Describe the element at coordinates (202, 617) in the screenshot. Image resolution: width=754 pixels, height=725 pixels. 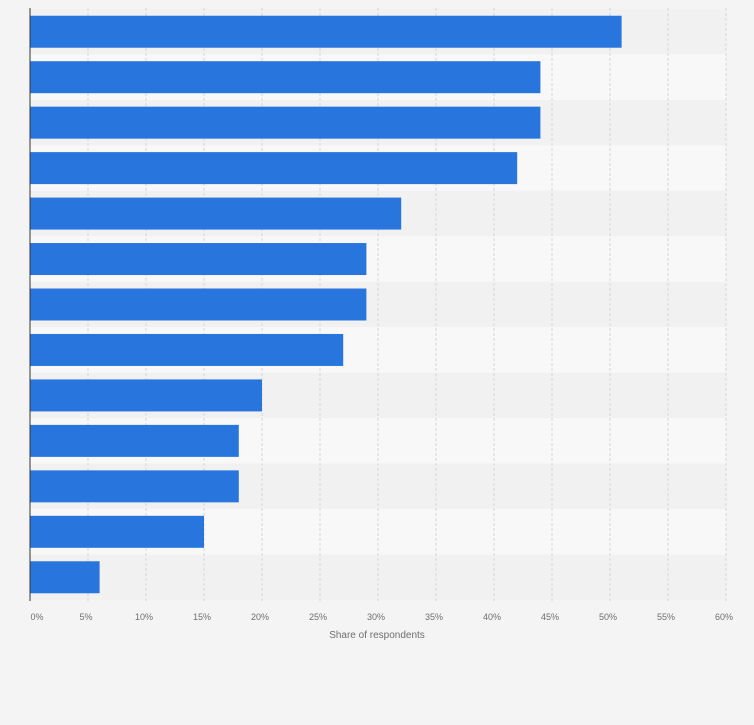
I see `x-tick-label: 15%` at that location.